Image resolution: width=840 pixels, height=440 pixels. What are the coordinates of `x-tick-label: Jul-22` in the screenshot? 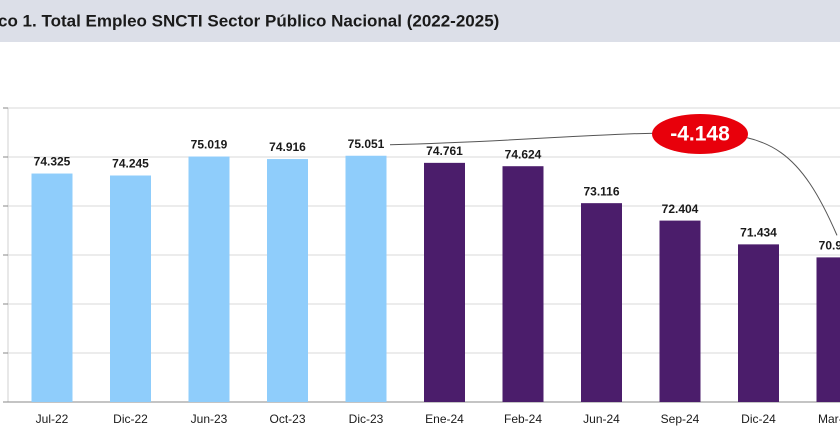 It's located at (52, 419).